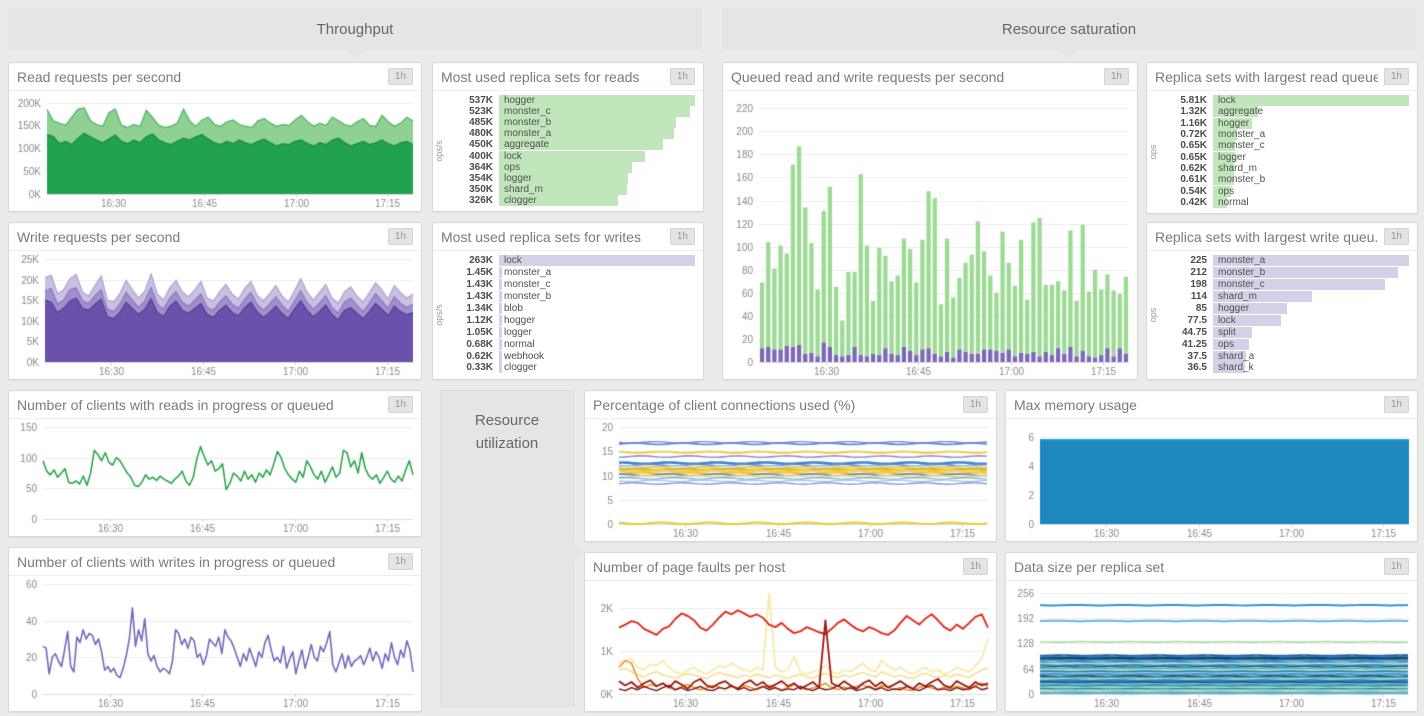 Image resolution: width=1424 pixels, height=716 pixels. What do you see at coordinates (481, 200) in the screenshot?
I see `item-value: 326K` at bounding box center [481, 200].